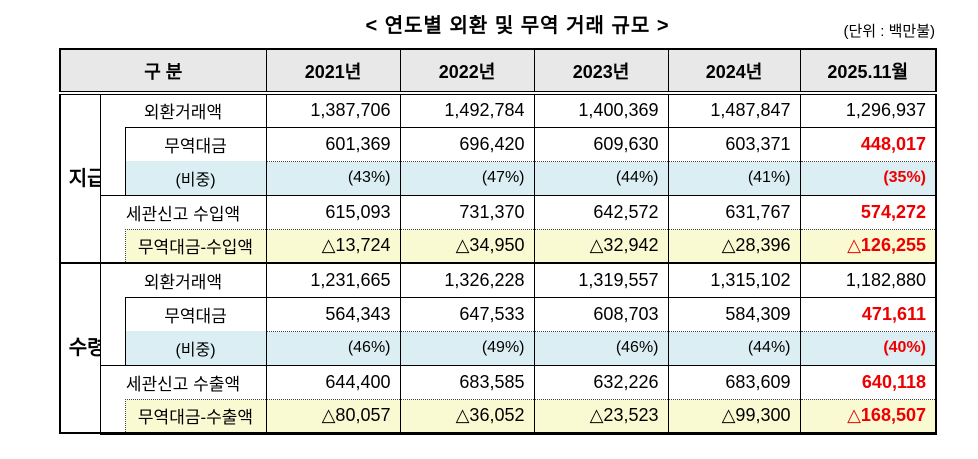  What do you see at coordinates (734, 143) in the screenshot?
I see `value-cell: 603,371` at bounding box center [734, 143].